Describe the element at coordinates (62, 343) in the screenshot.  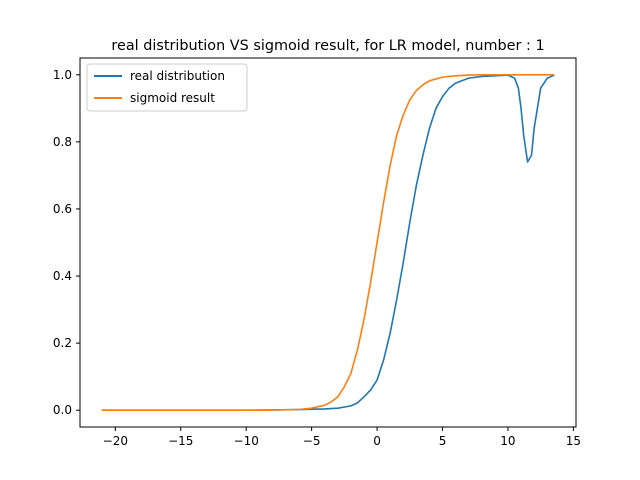
I see `y-tick-label: 0.2` at that location.